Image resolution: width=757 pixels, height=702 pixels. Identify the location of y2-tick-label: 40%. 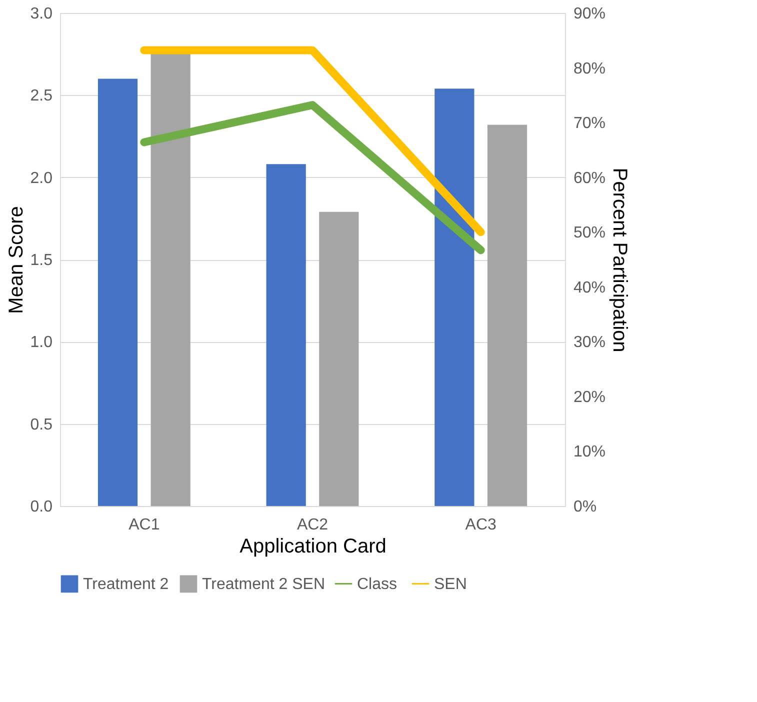
(590, 287).